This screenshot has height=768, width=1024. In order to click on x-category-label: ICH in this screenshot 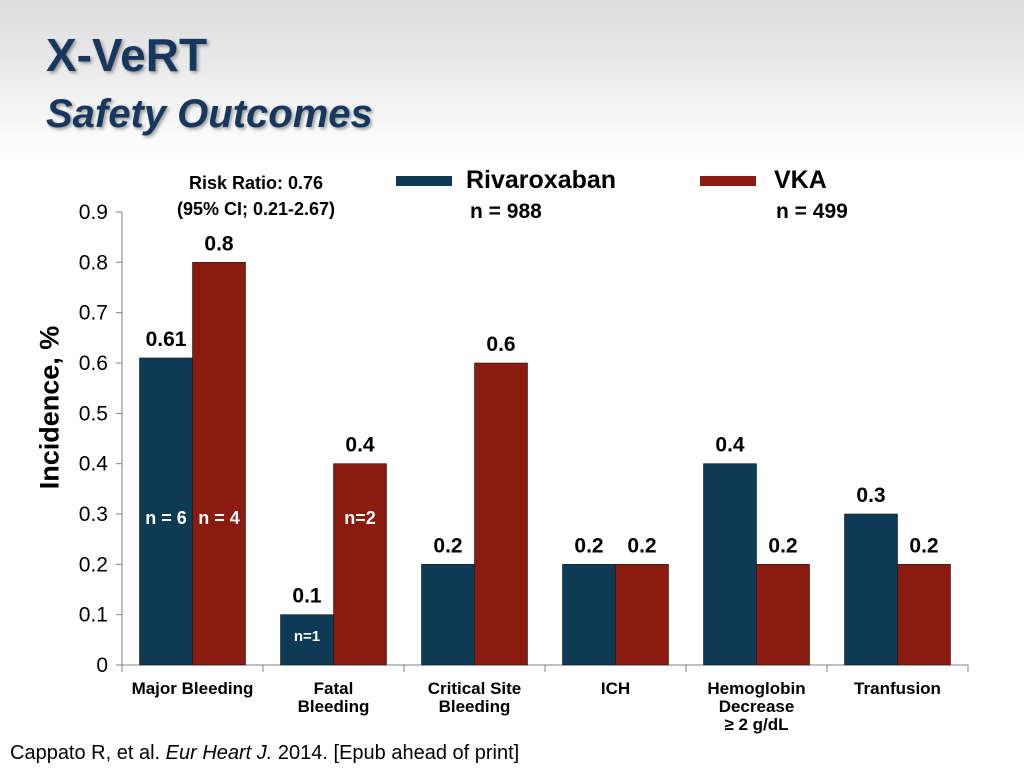, I will do `click(615, 688)`.